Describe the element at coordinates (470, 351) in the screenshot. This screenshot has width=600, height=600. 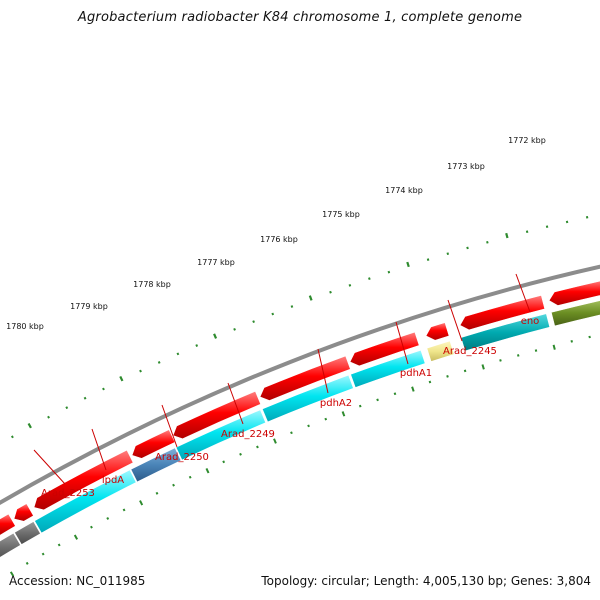
I see `gene-label: Arad_2245` at that location.